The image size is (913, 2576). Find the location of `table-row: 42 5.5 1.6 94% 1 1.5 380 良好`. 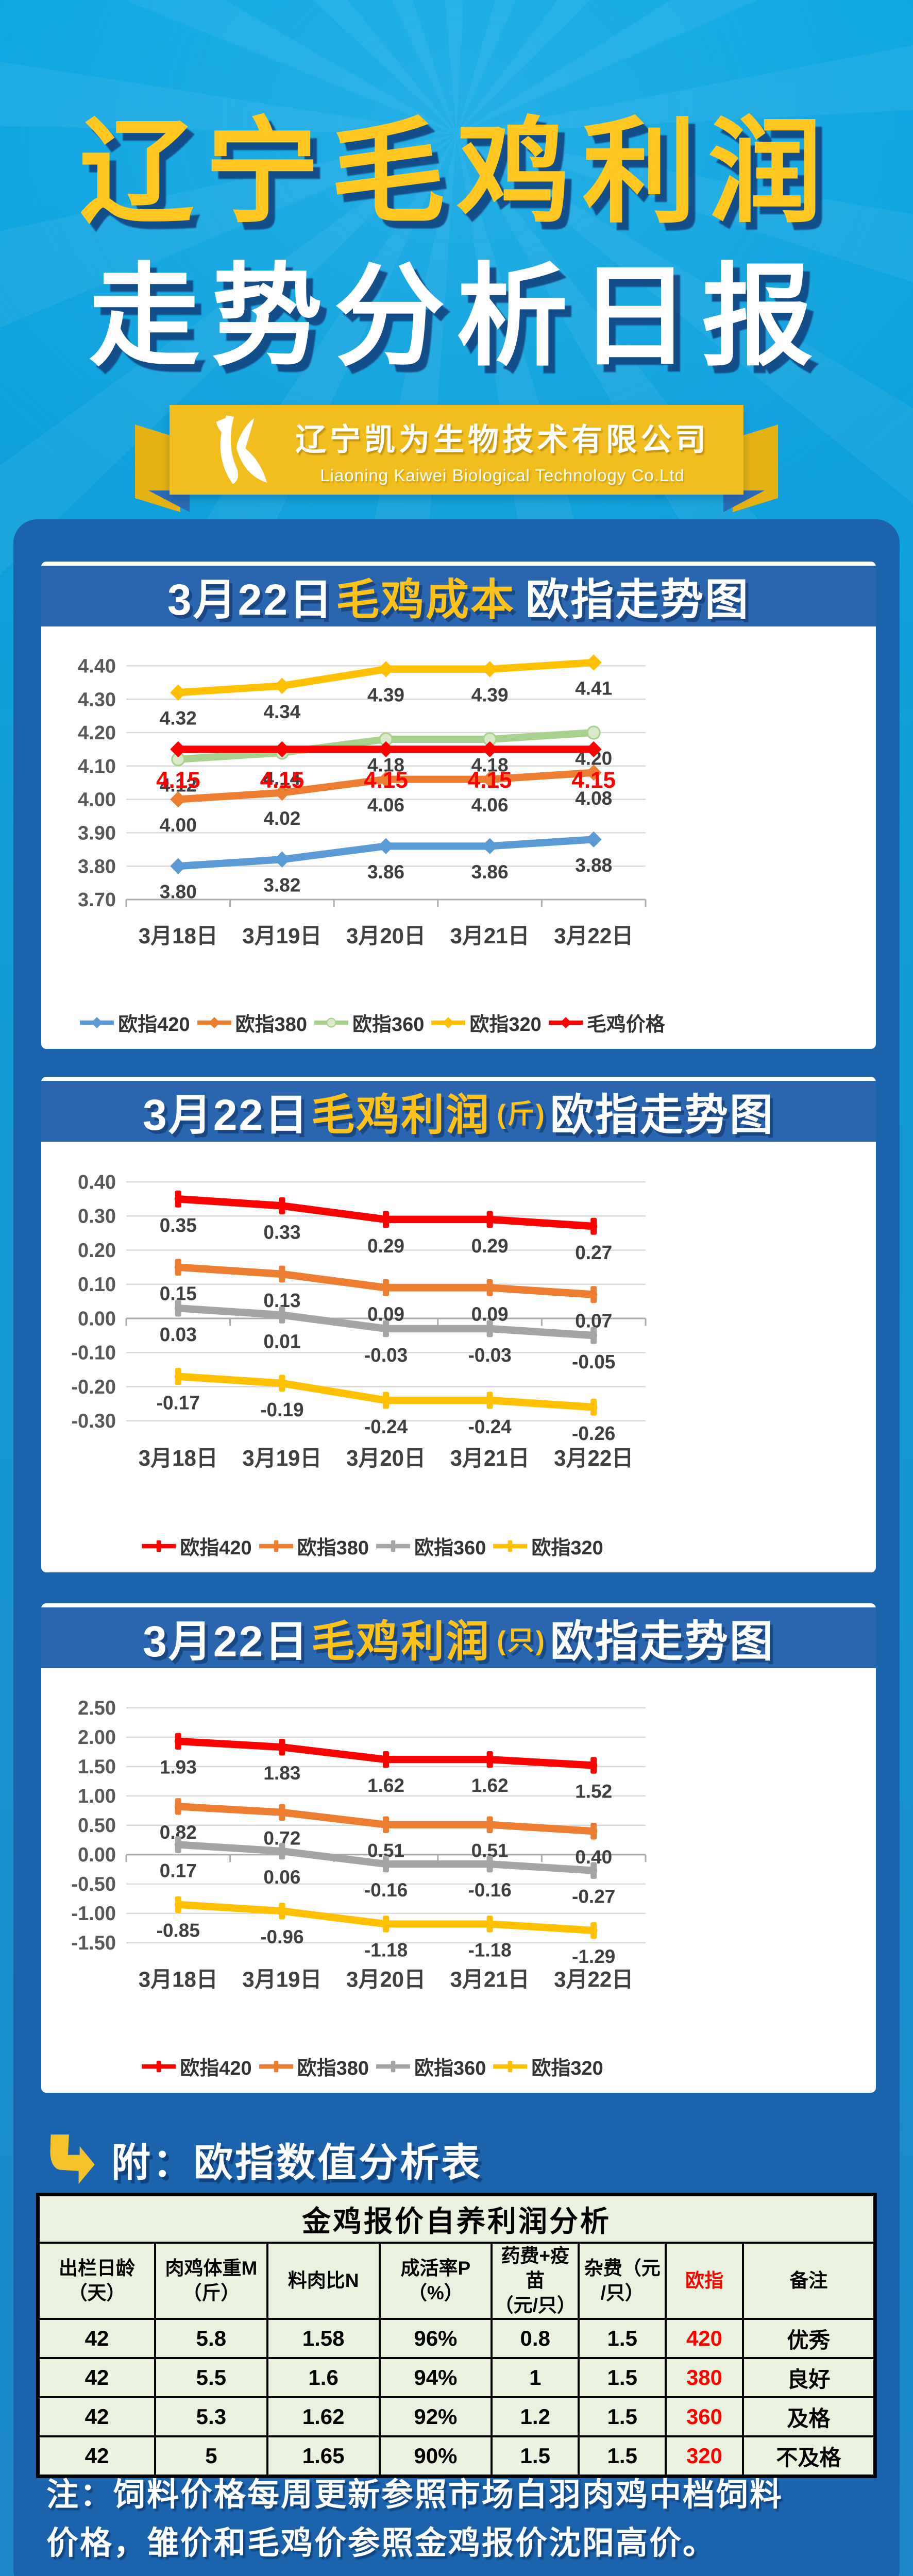

table-row: 42 5.5 1.6 94% 1 1.5 380 良好 is located at coordinates (457, 2378).